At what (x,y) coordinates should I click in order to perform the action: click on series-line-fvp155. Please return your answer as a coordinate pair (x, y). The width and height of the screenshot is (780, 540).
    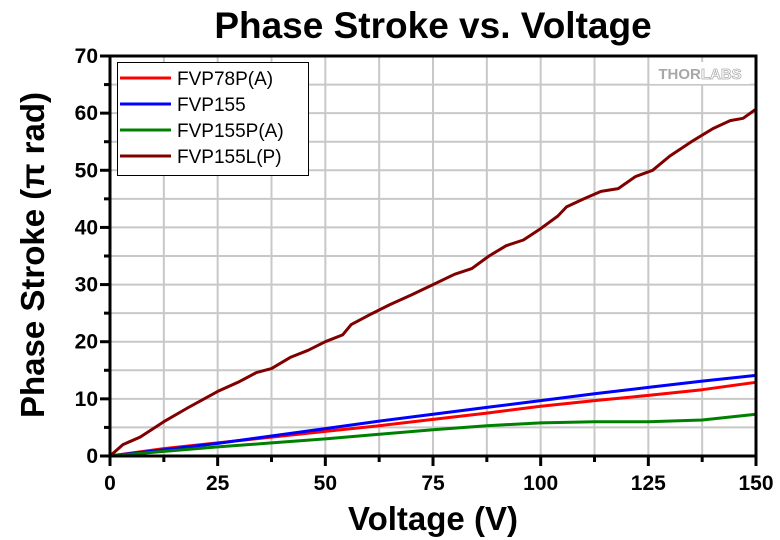
    Looking at the image, I should click on (433, 415).